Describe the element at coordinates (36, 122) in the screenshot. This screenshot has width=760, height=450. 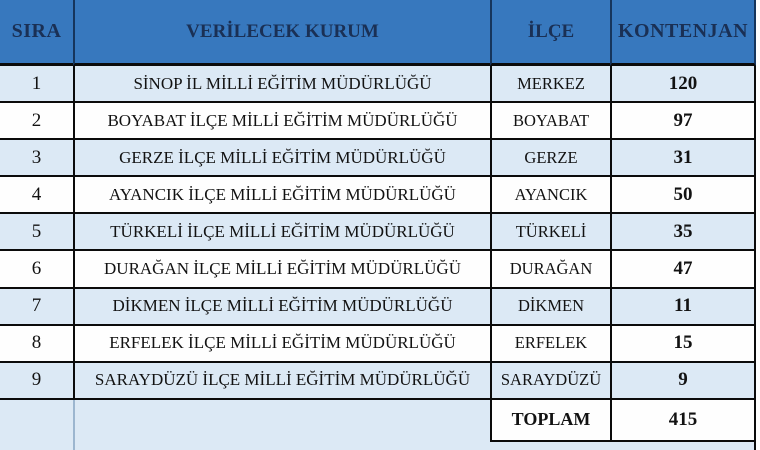
I see `row-2-sira: 2` at that location.